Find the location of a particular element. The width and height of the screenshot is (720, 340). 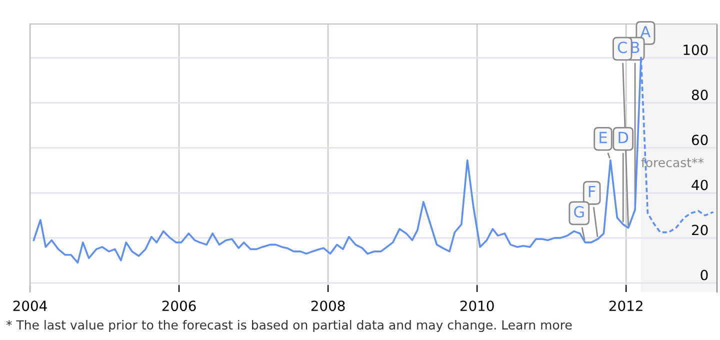

x-tick-label: 2004 is located at coordinates (30, 306).